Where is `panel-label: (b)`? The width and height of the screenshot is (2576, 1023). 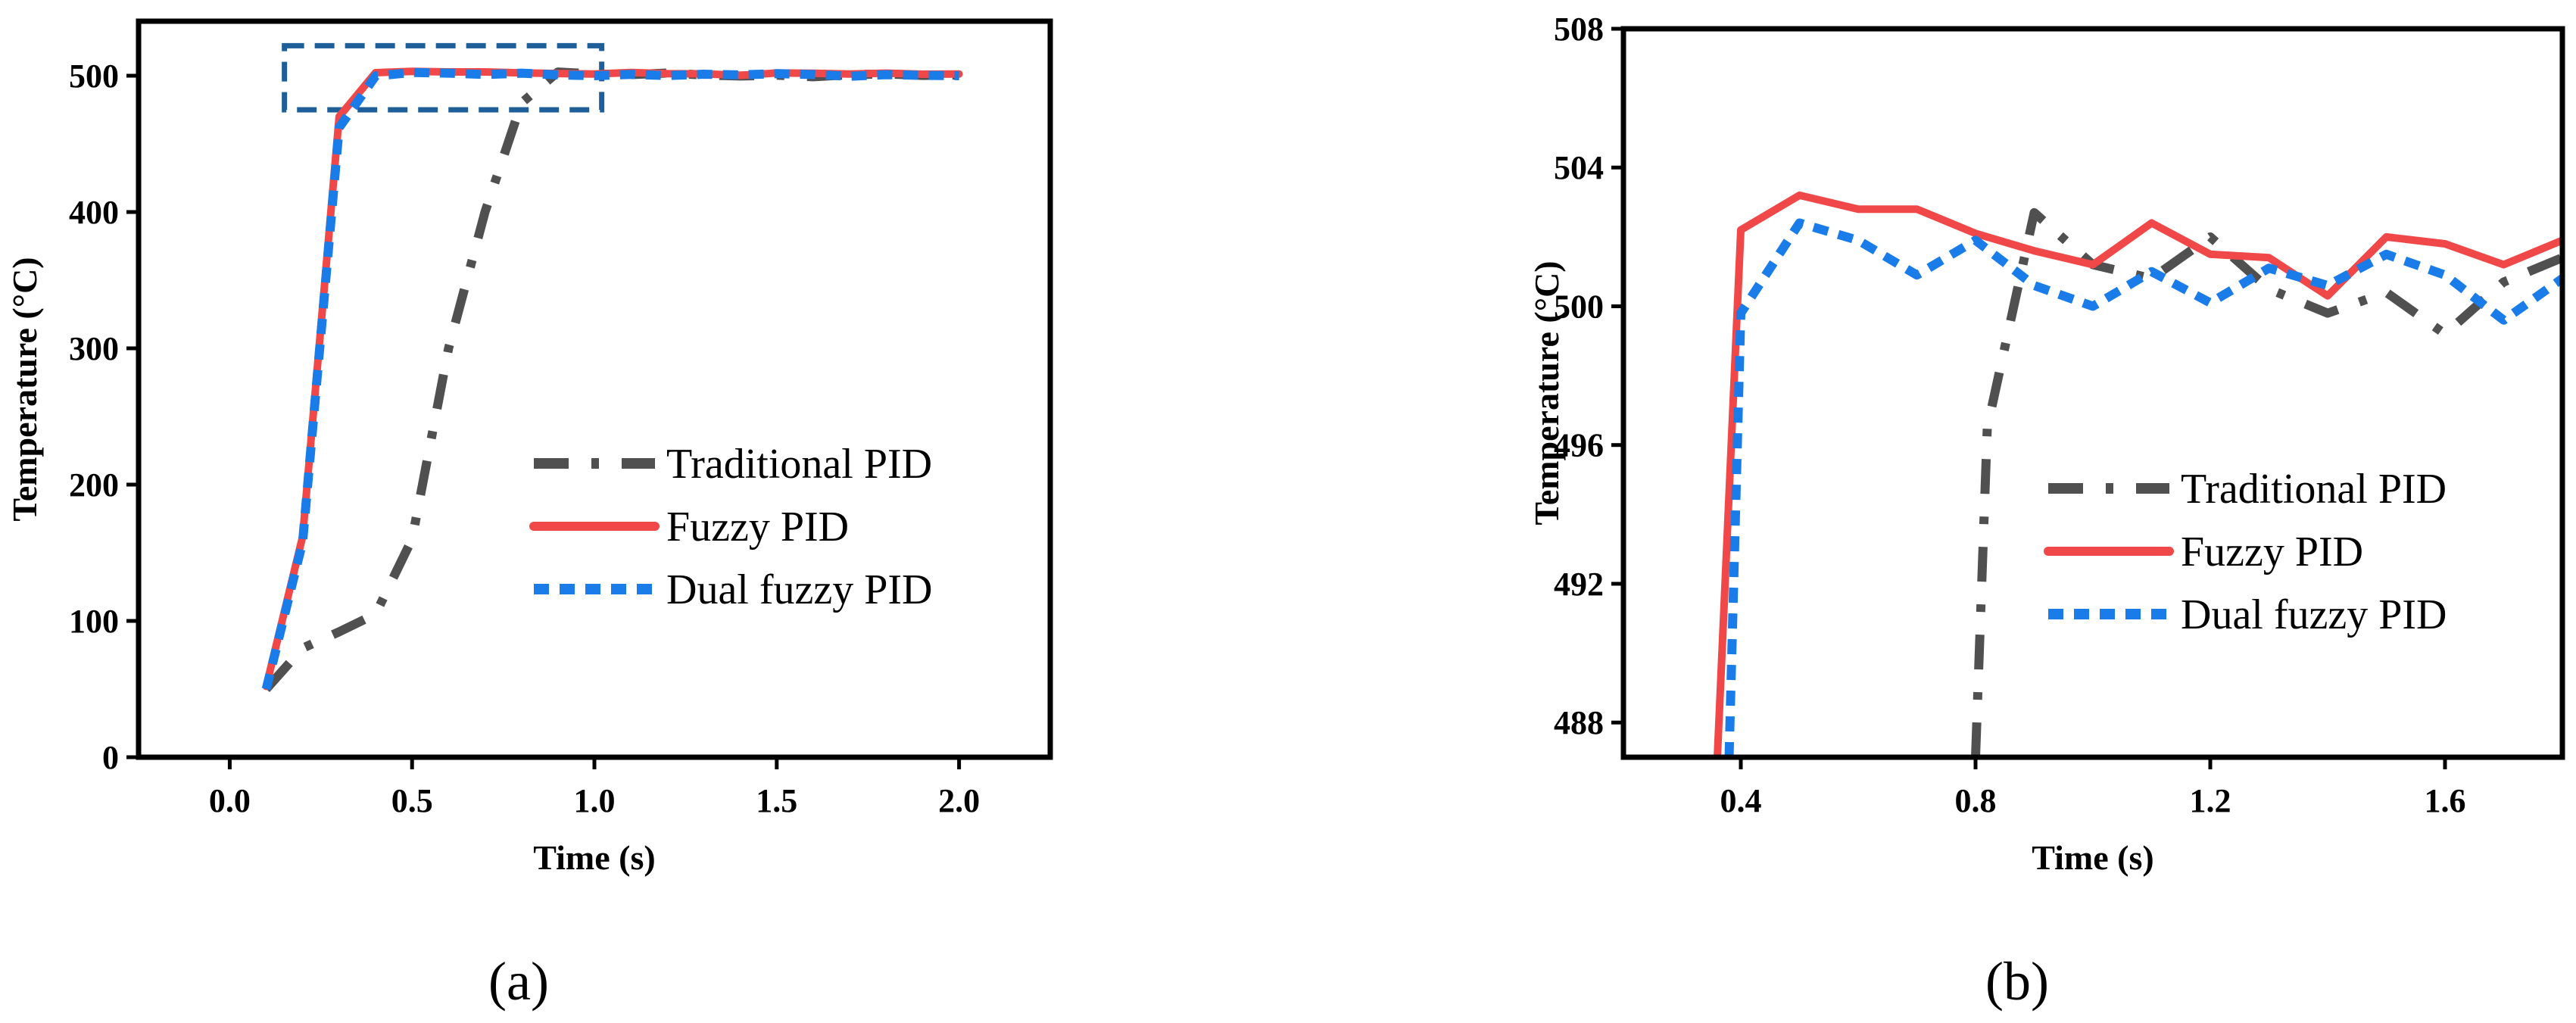
panel-label: (b) is located at coordinates (2017, 981).